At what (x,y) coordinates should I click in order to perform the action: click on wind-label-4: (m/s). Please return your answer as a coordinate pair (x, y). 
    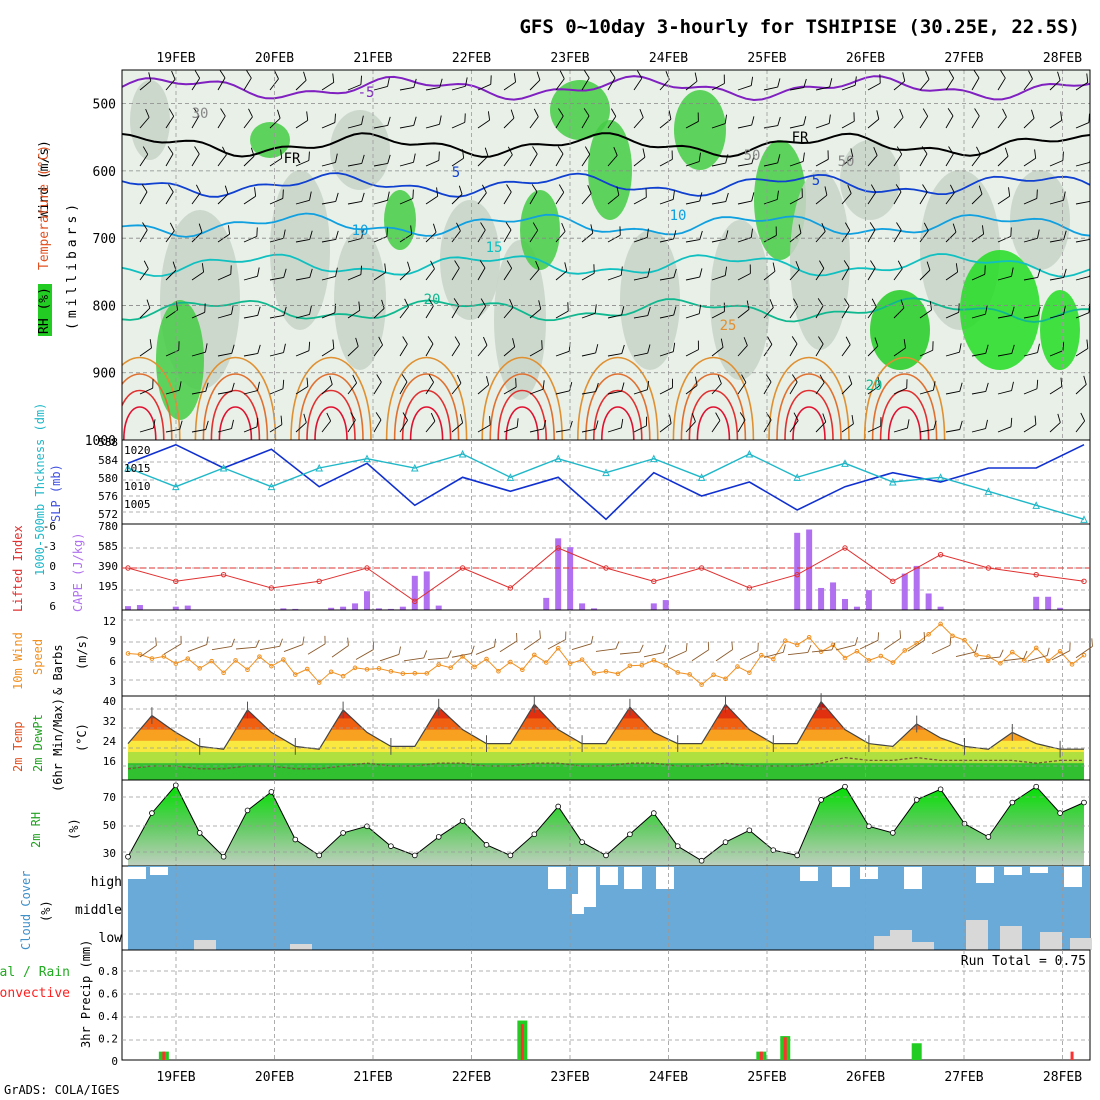
    Looking at the image, I should click on (82, 652).